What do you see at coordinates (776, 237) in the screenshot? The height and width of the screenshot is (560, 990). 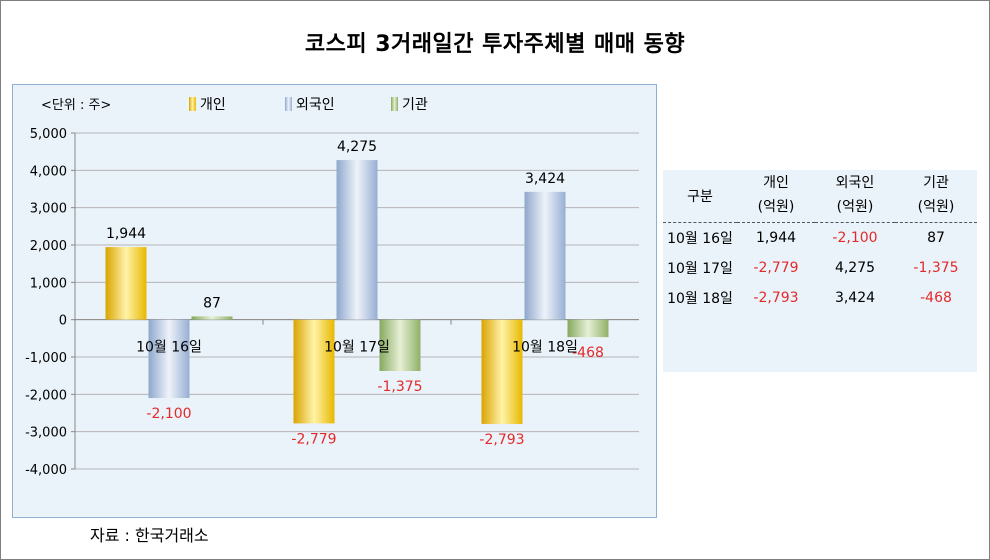 I see `row-individual: 1,944` at bounding box center [776, 237].